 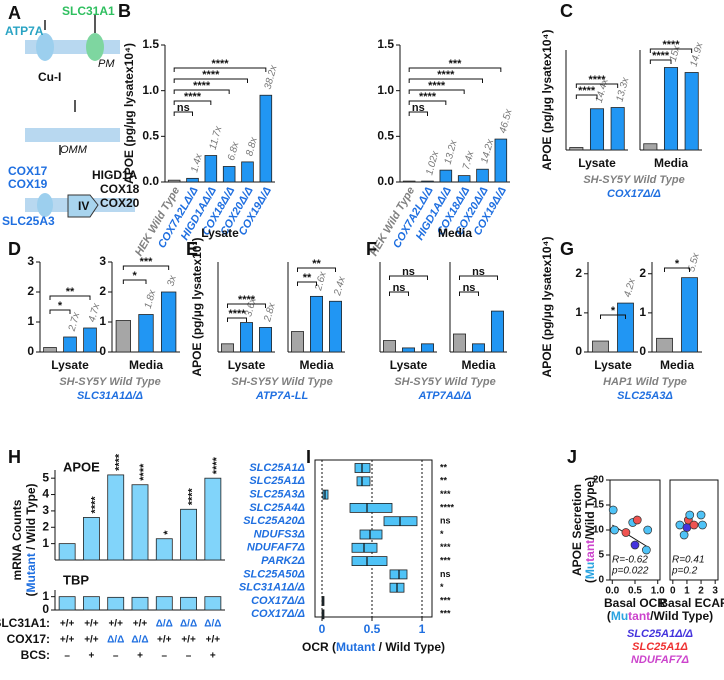 I want to click on panel-letter: E, so click(x=192, y=249).